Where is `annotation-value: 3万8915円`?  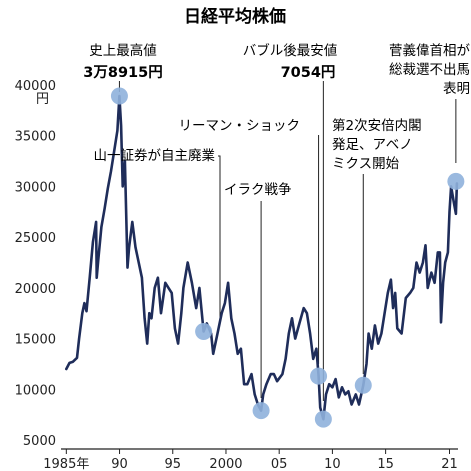
annotation-value: 3万8915円 is located at coordinates (122, 72).